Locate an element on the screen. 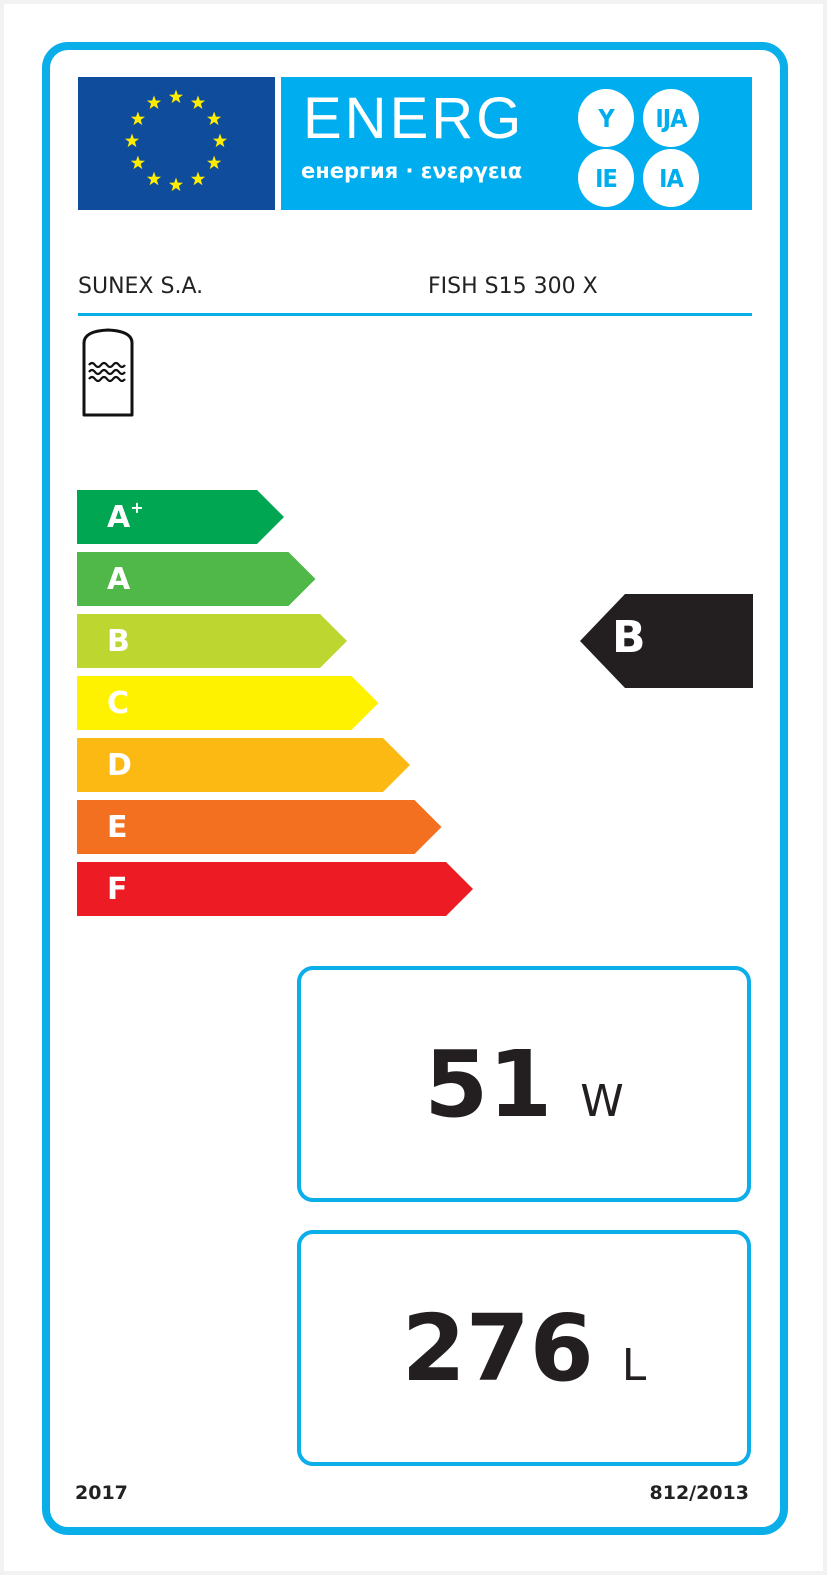 This screenshot has height=1575, width=827. rating-arrow-shape is located at coordinates (666, 641).